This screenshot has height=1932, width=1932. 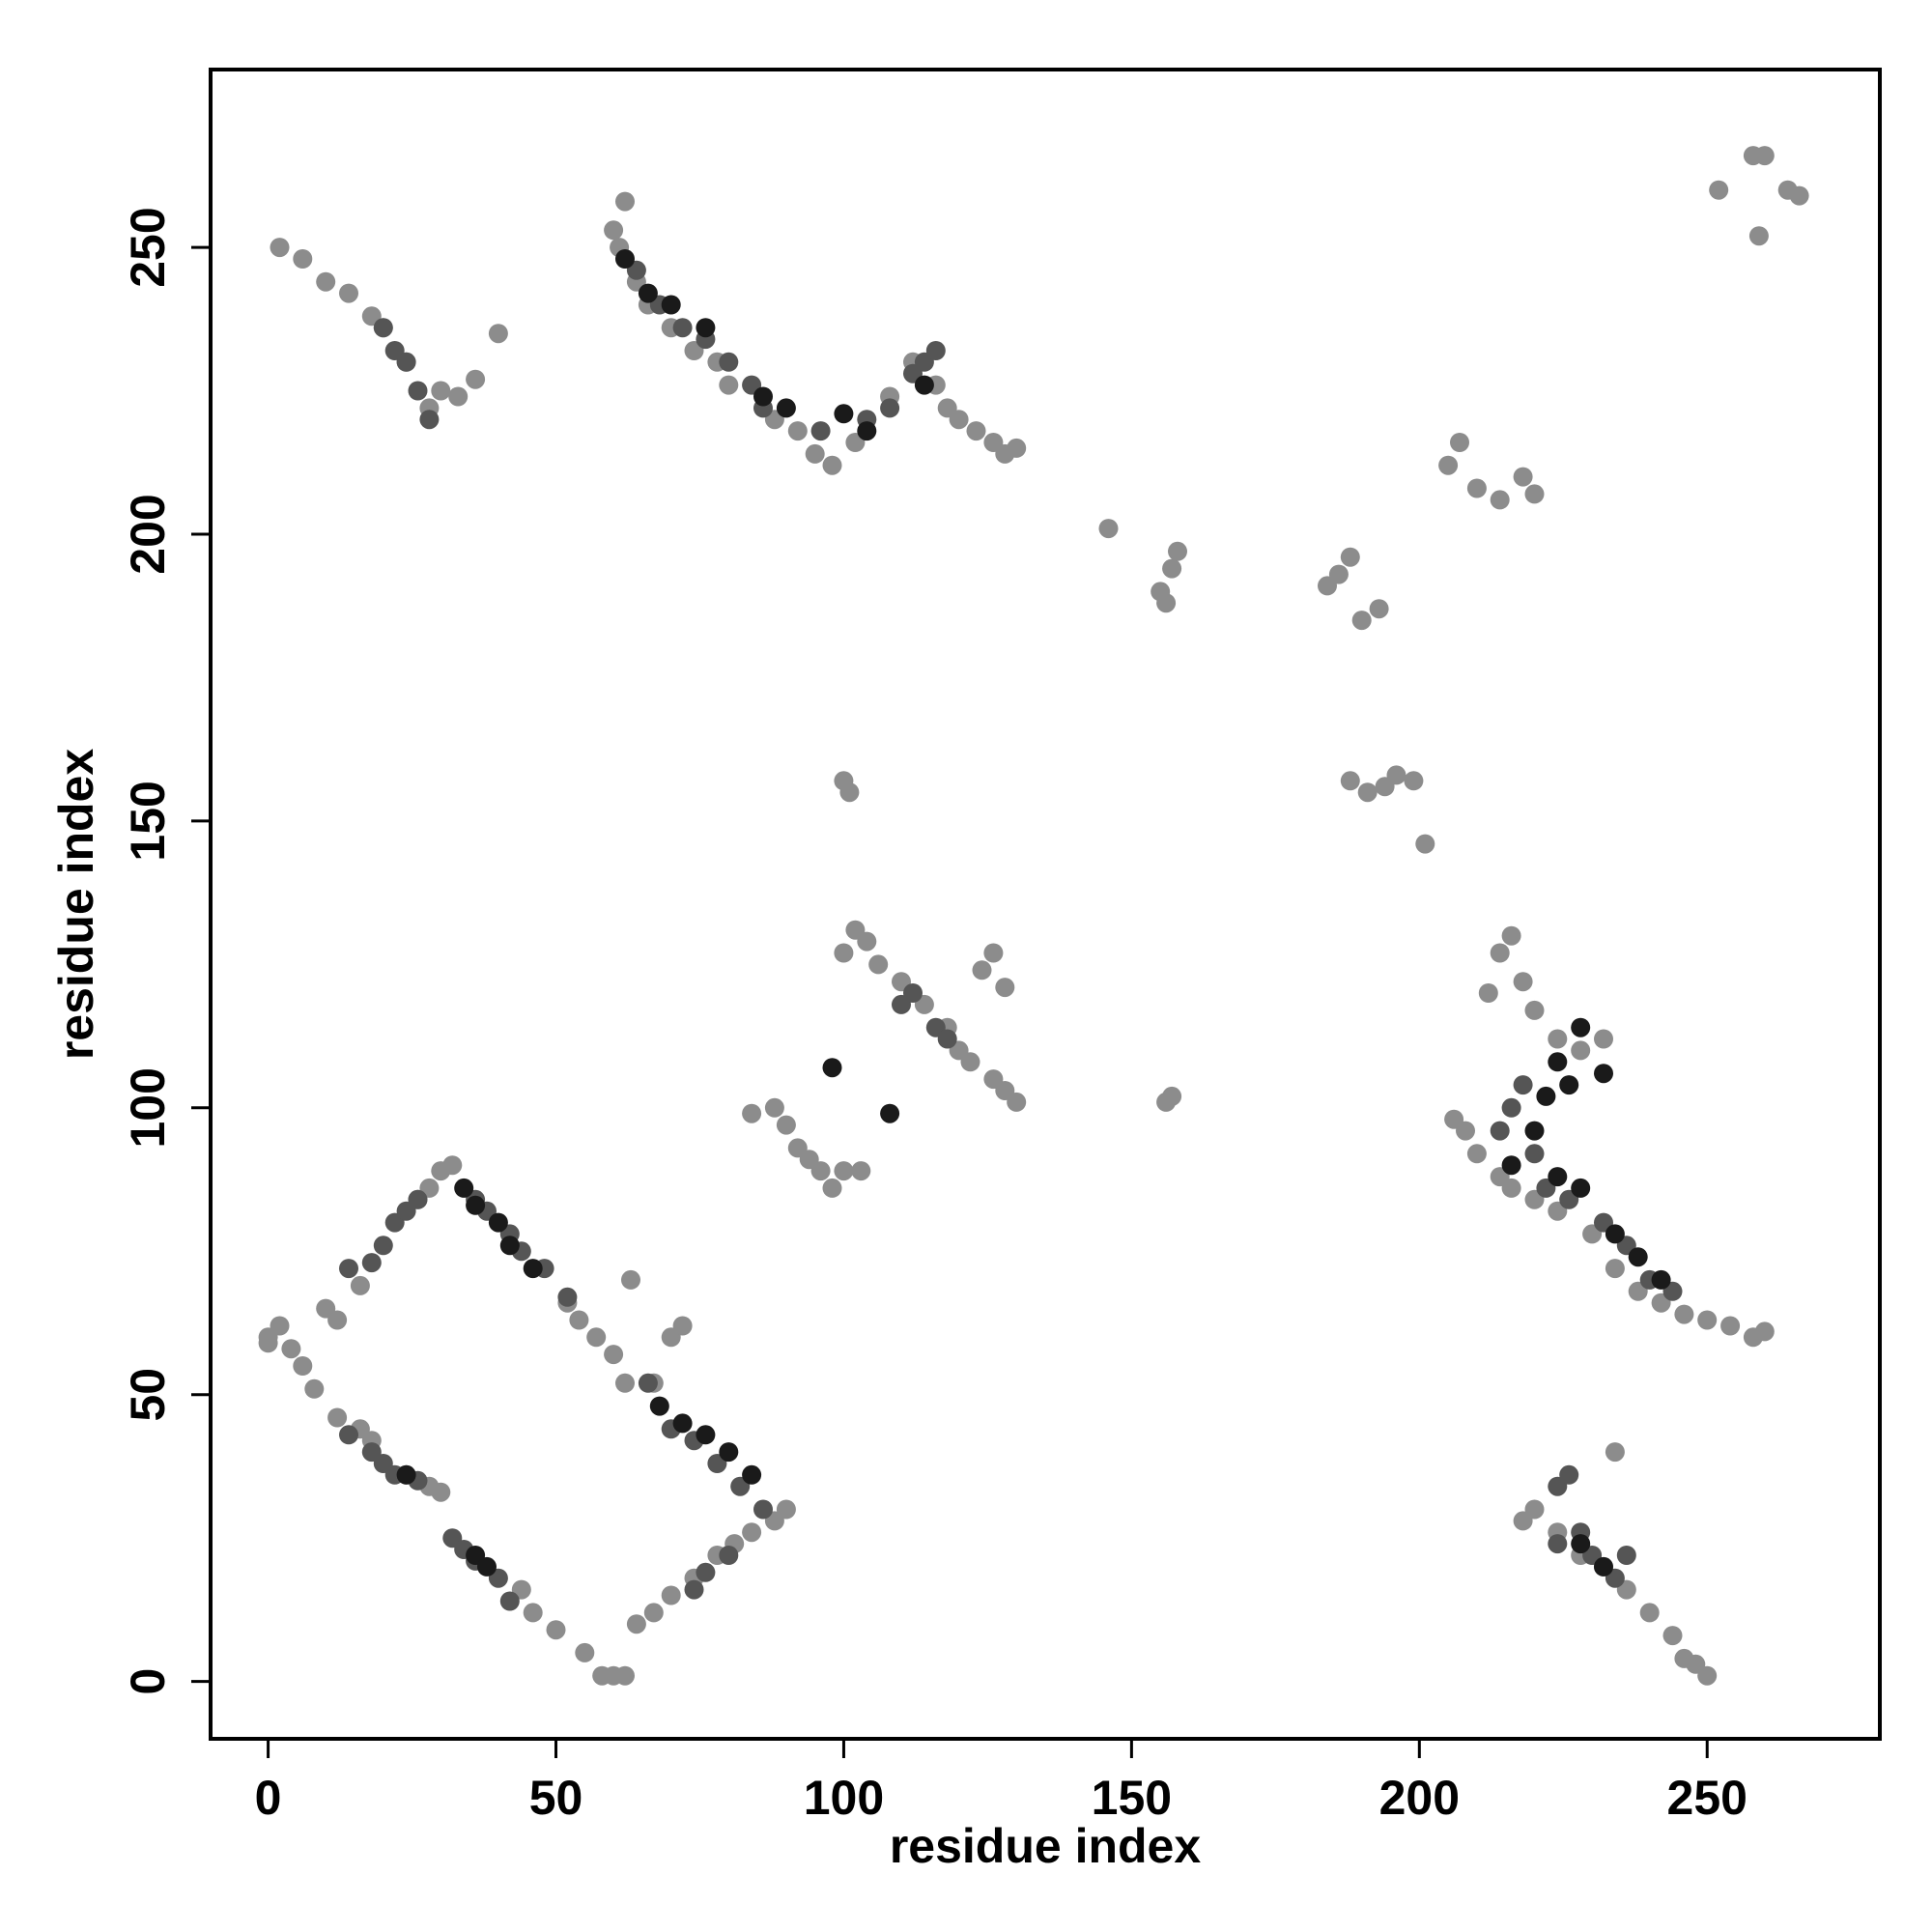 What do you see at coordinates (148, 1107) in the screenshot?
I see `y-tick-label: 100` at bounding box center [148, 1107].